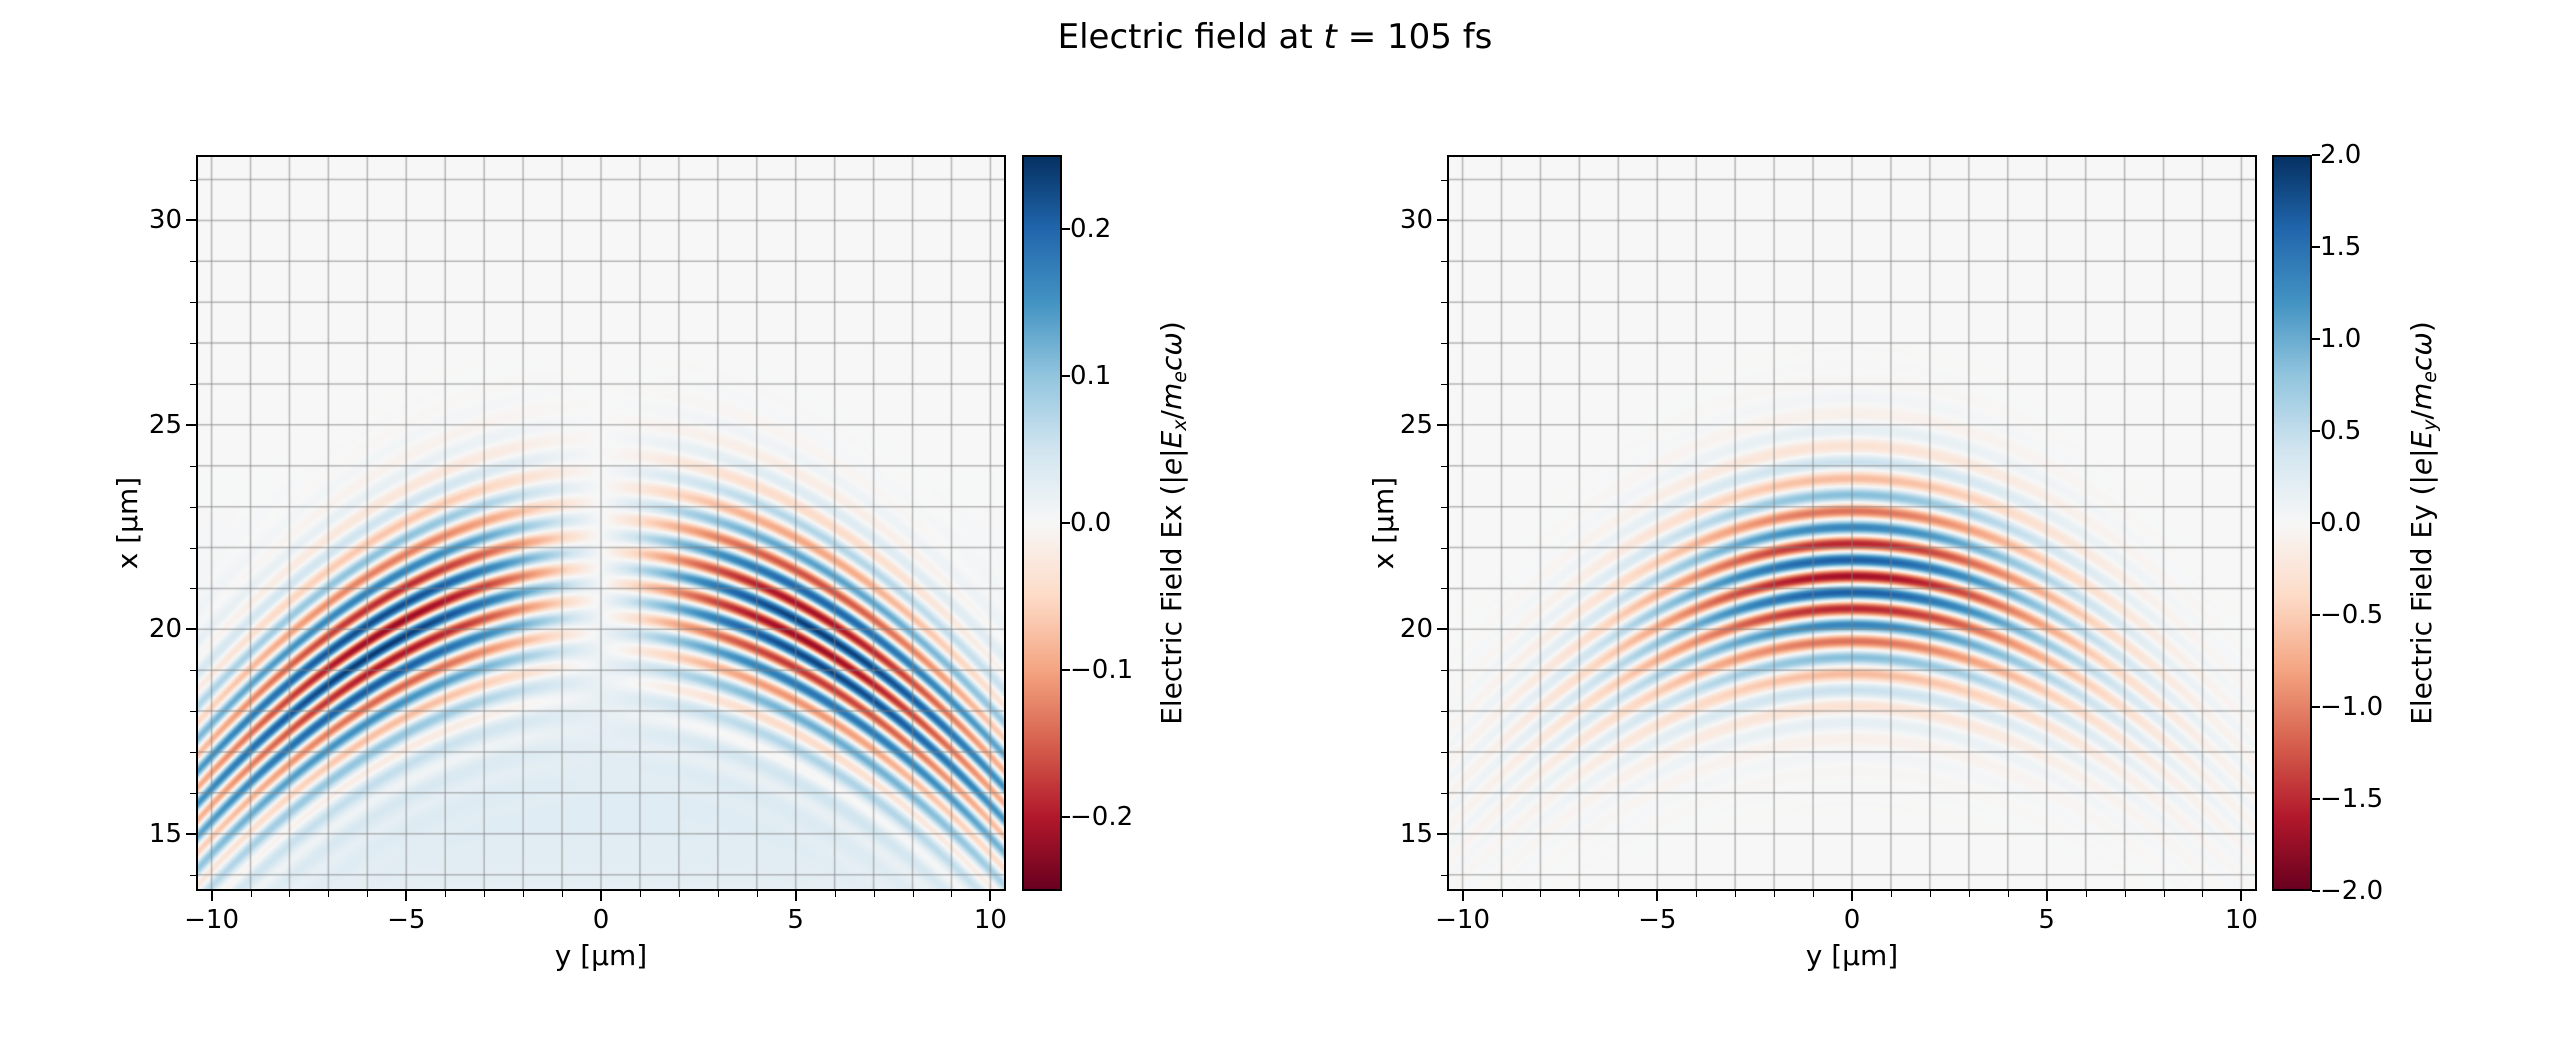 The height and width of the screenshot is (1050, 2550). I want to click on colorbar-tick-label: −0.5, so click(2352, 615).